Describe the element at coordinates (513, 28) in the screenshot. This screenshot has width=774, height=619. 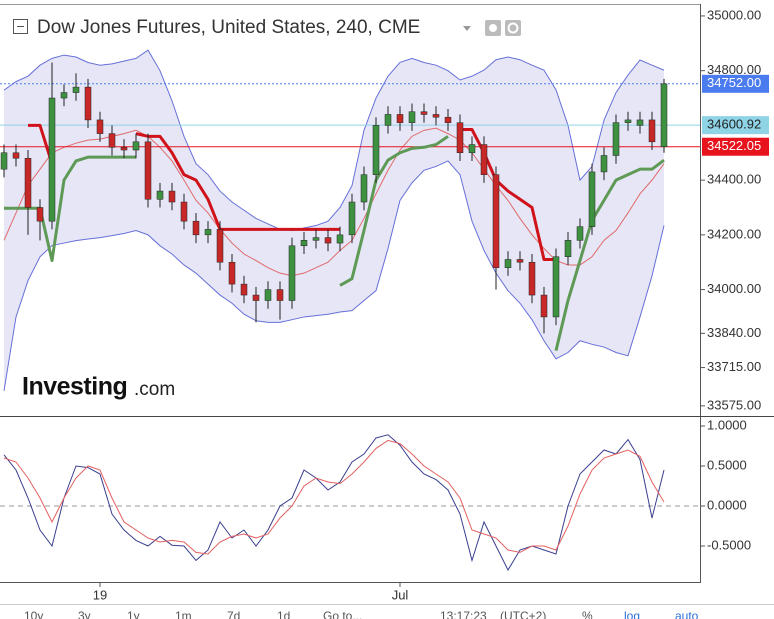
I see `settings-button` at that location.